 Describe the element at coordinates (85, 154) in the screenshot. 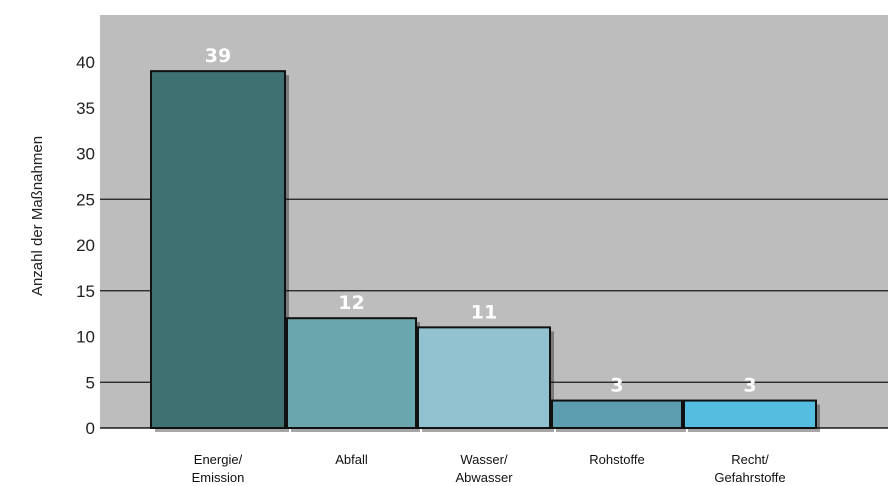

I see `y-tick-label-30: 30` at that location.